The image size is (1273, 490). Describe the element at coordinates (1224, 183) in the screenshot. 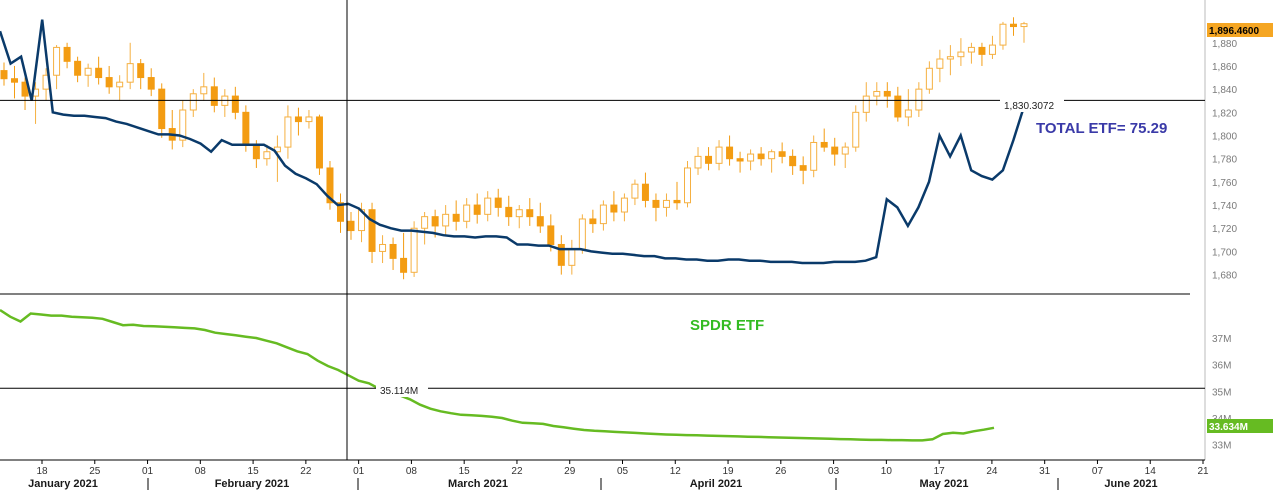

I see `top-y-tick: 1,760` at that location.